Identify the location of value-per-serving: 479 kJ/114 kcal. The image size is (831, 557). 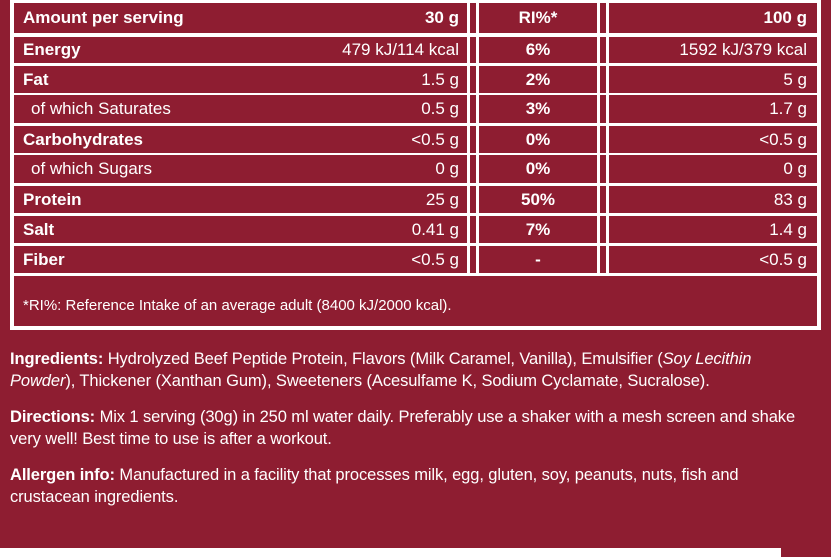
(400, 49).